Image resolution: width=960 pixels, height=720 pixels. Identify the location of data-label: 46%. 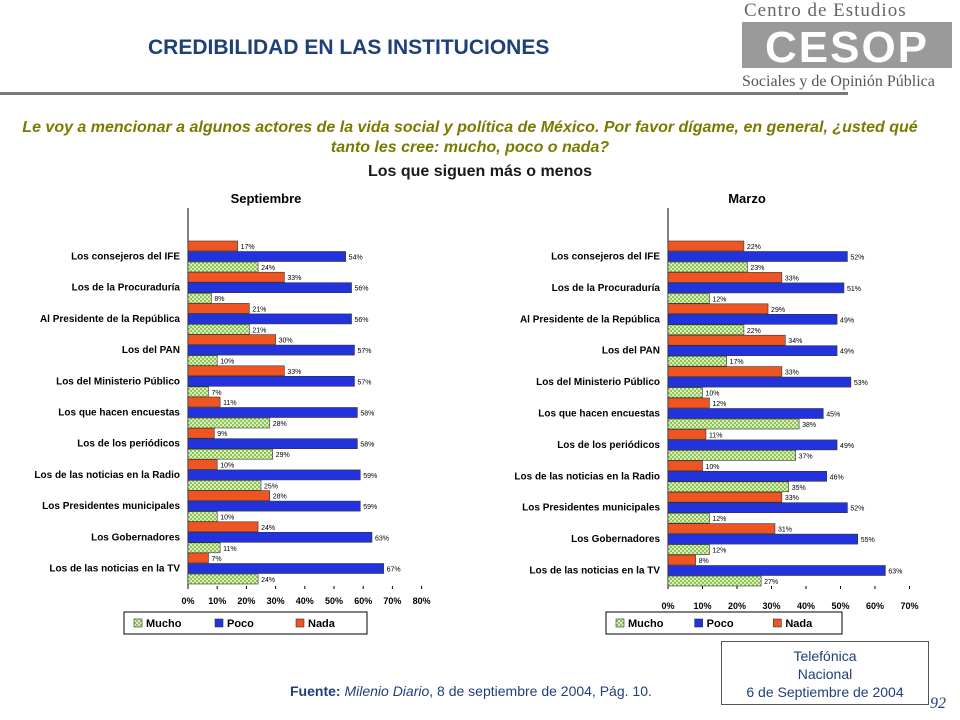
(837, 477).